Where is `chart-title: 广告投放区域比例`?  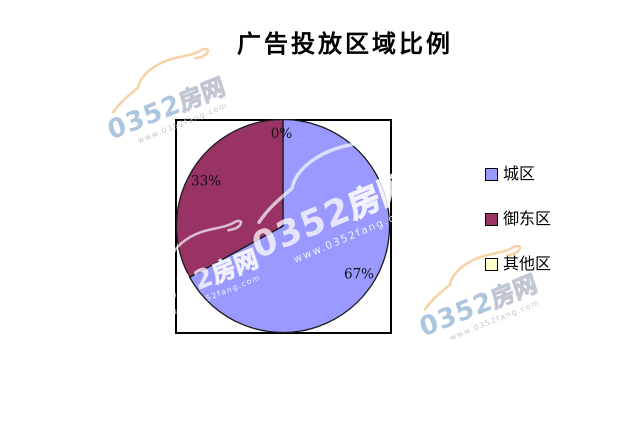 chart-title: 广告投放区域比例 is located at coordinates (345, 43).